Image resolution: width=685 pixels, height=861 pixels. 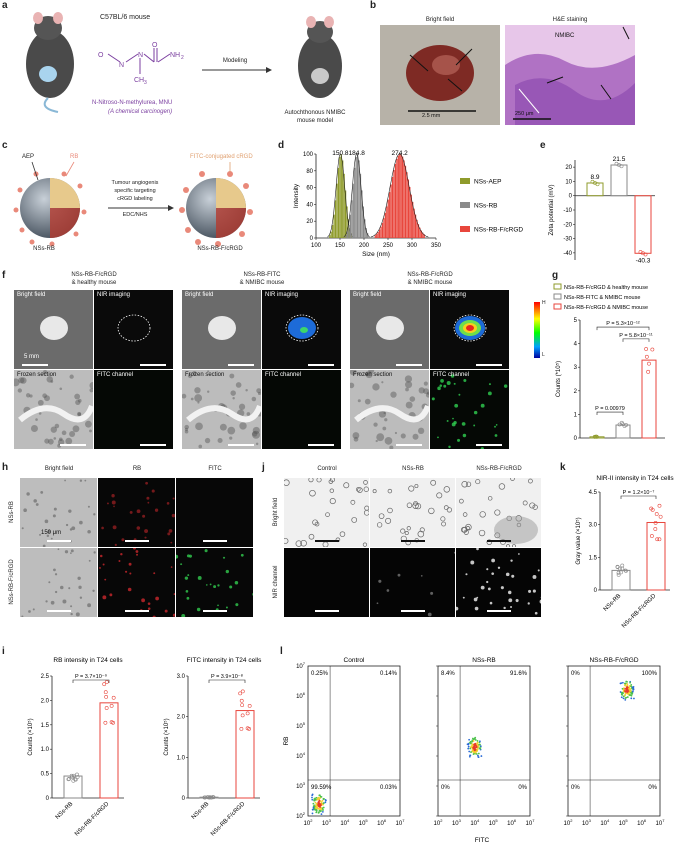 I want to click on f-image-frozen: Frozen section, so click(x=53, y=409).